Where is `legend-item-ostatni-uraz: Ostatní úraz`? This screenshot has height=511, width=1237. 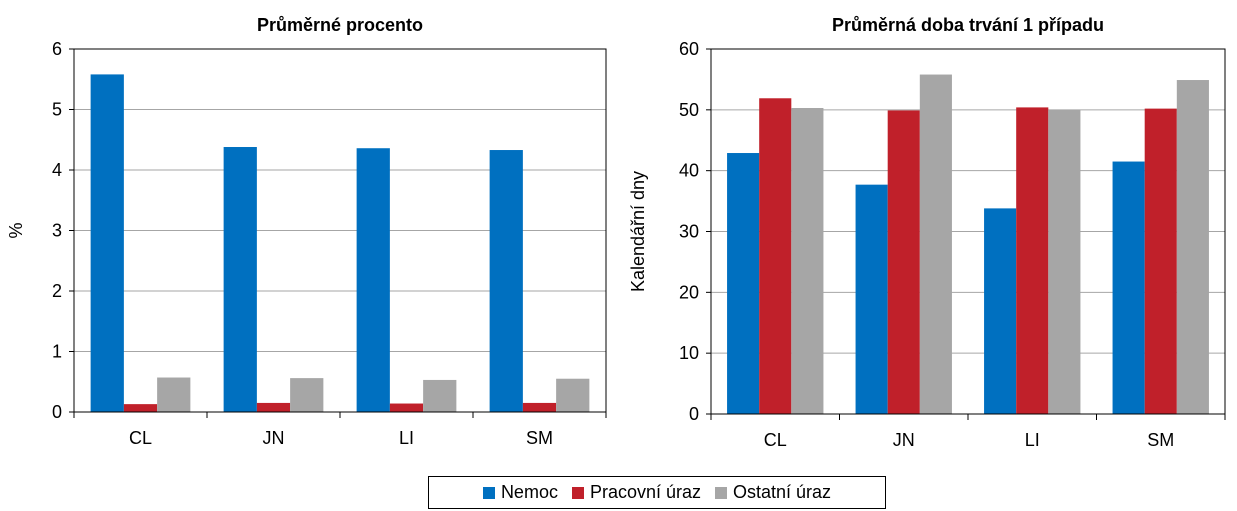
legend-item-ostatni-uraz: Ostatní úraz is located at coordinates (773, 492).